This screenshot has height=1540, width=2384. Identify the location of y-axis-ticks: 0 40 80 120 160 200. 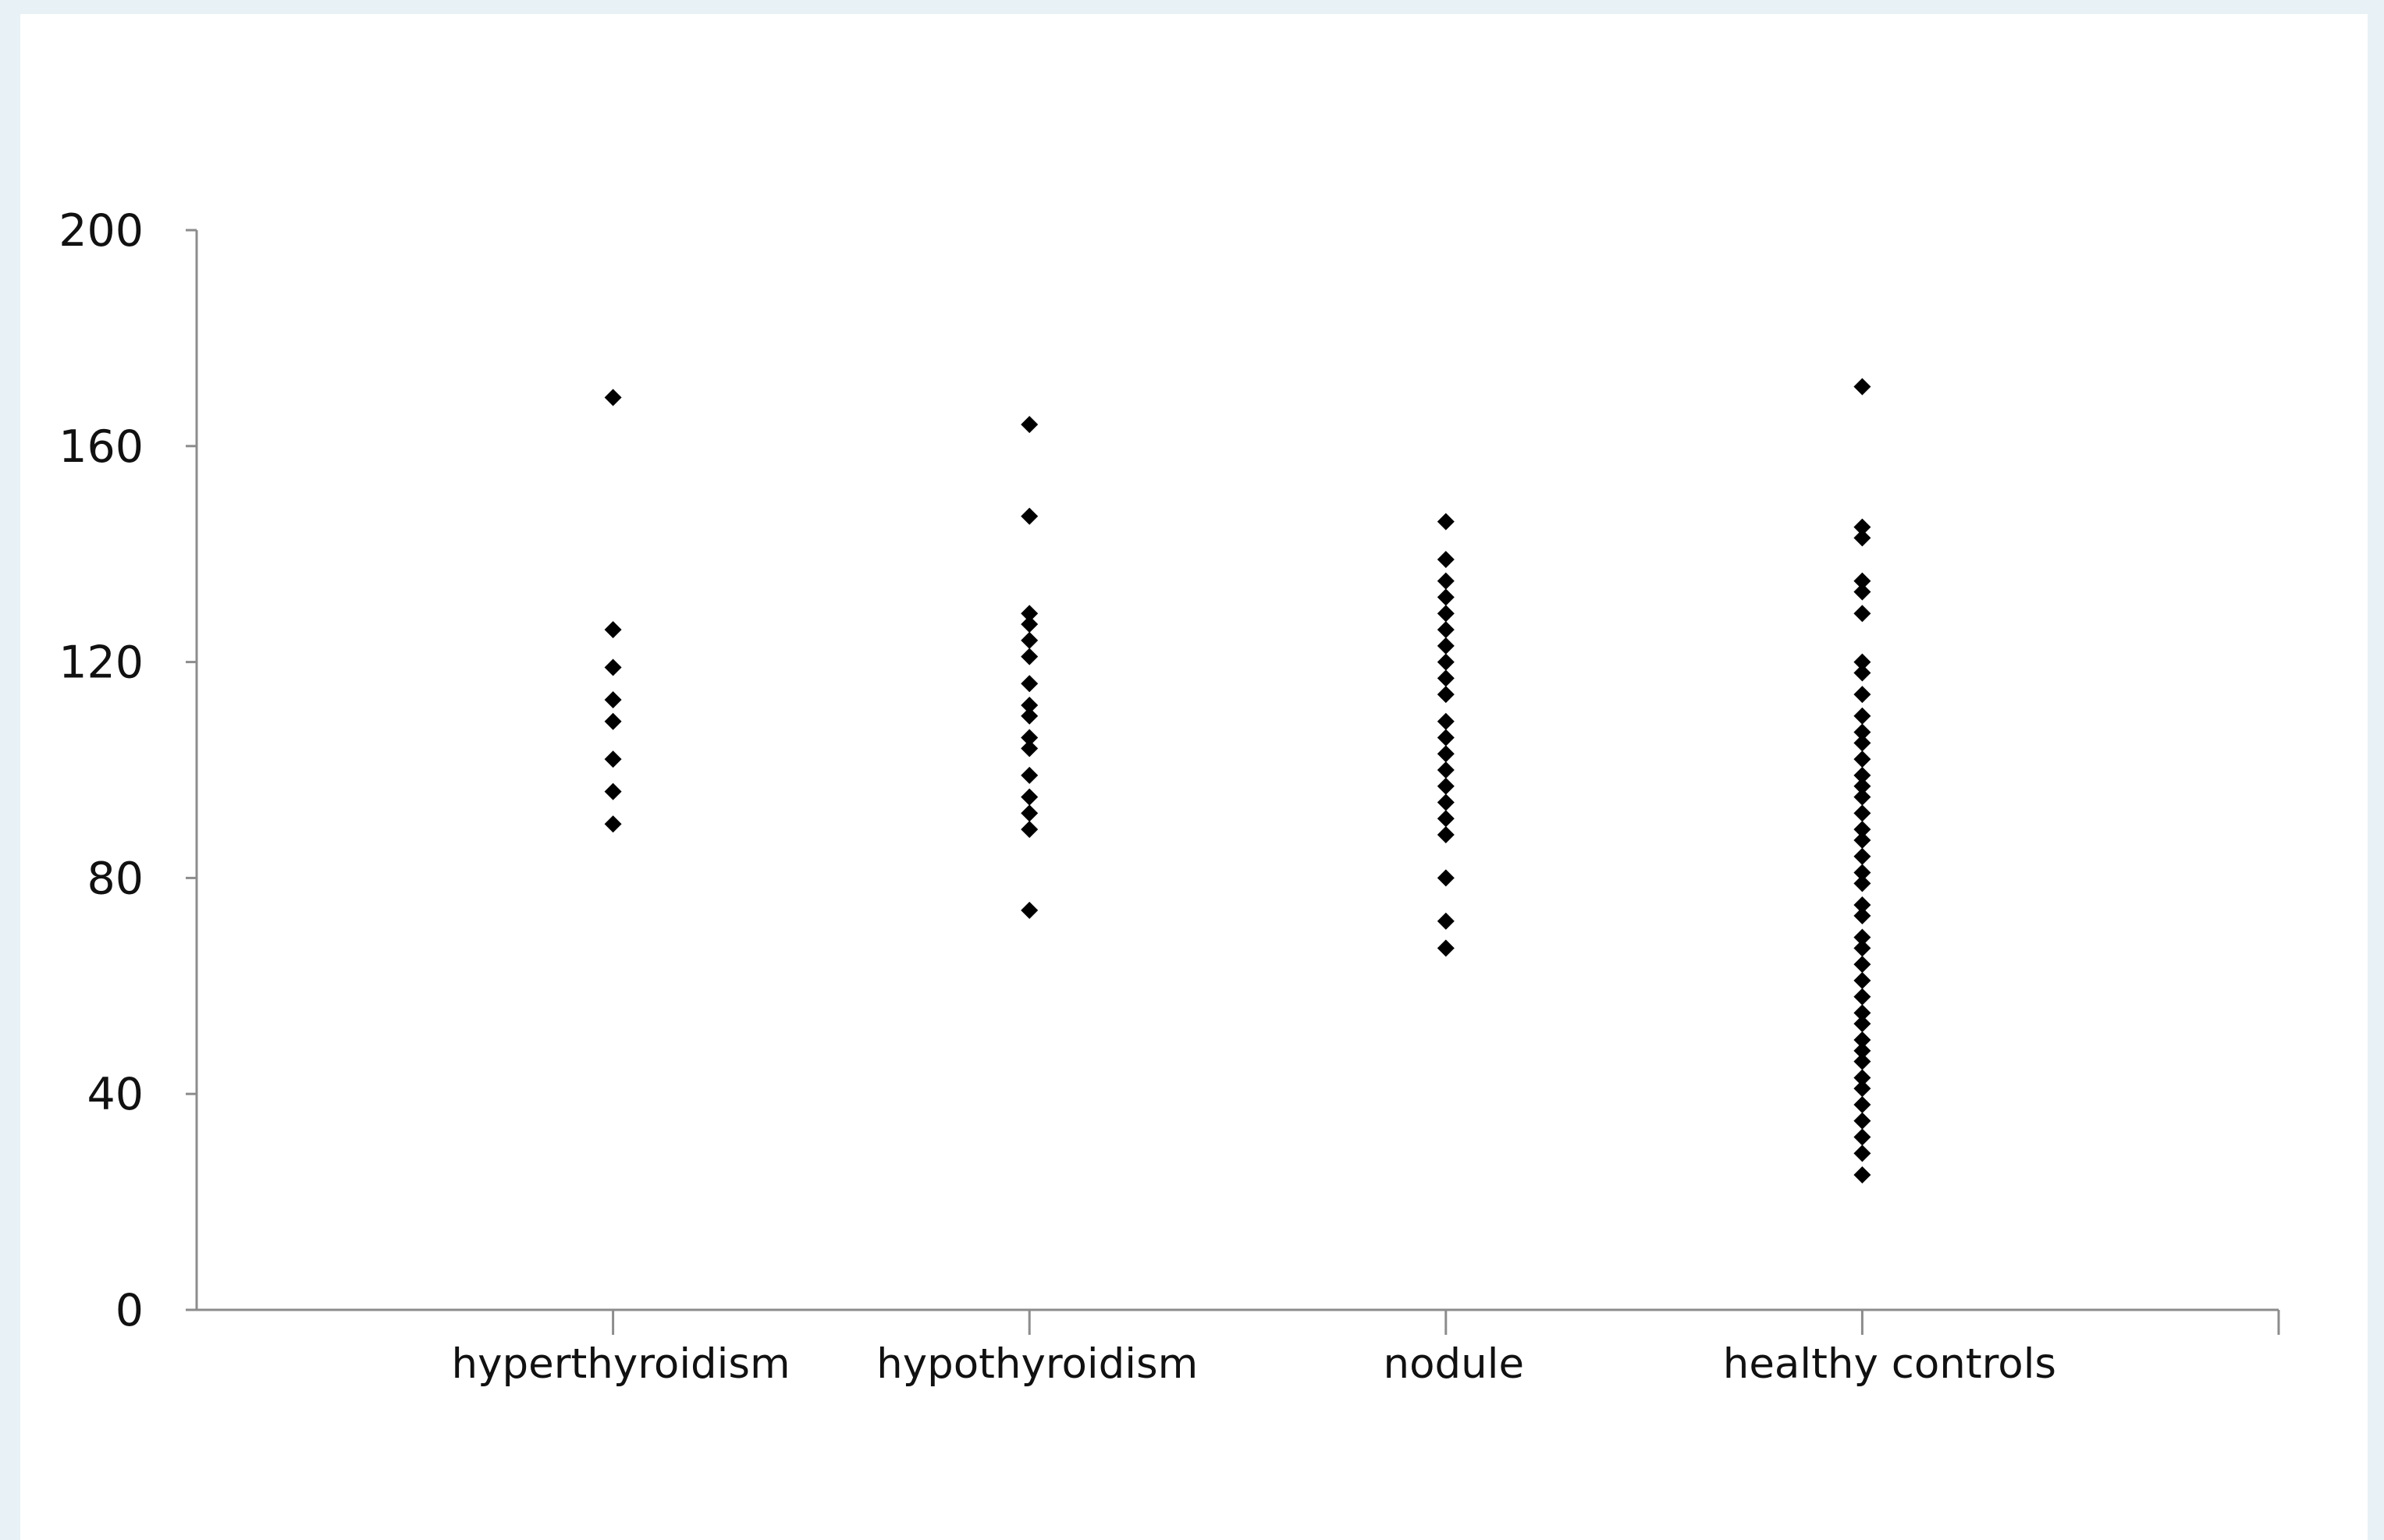
(128, 770).